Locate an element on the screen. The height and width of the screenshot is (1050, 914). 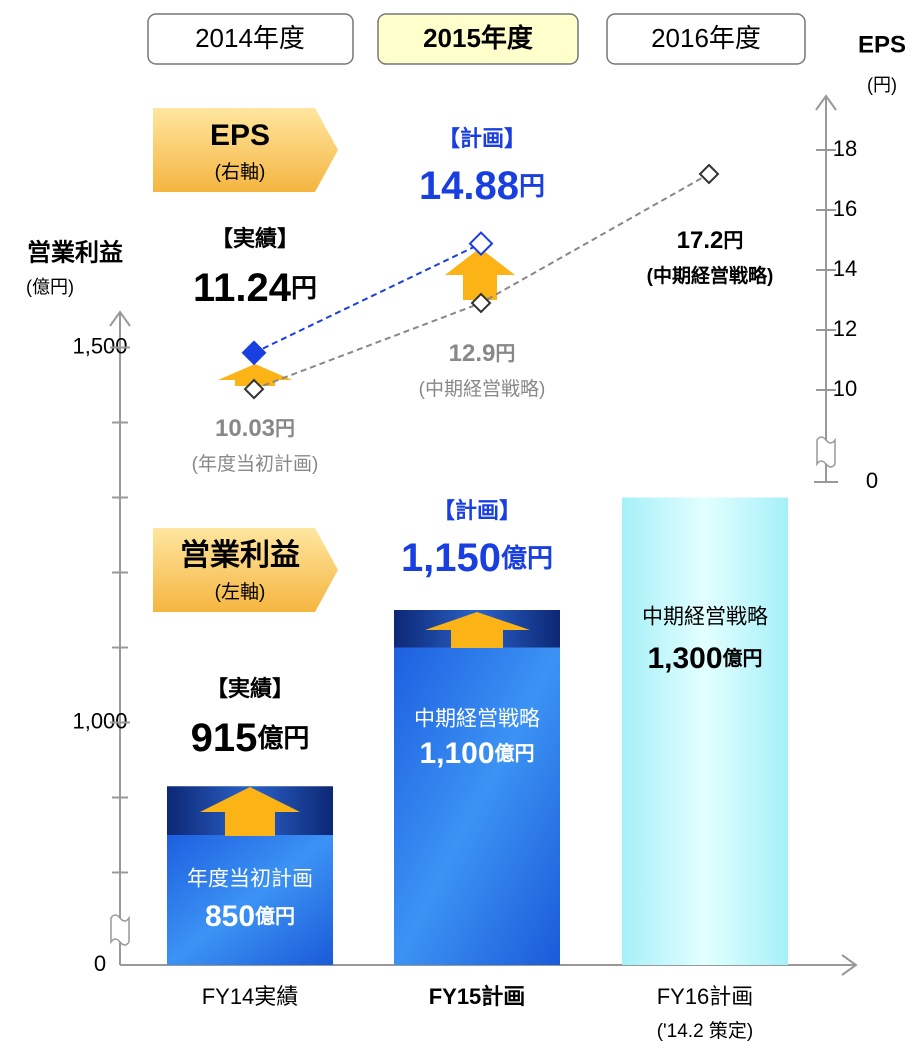
bar-tag: 【実績】 is located at coordinates (250, 688).